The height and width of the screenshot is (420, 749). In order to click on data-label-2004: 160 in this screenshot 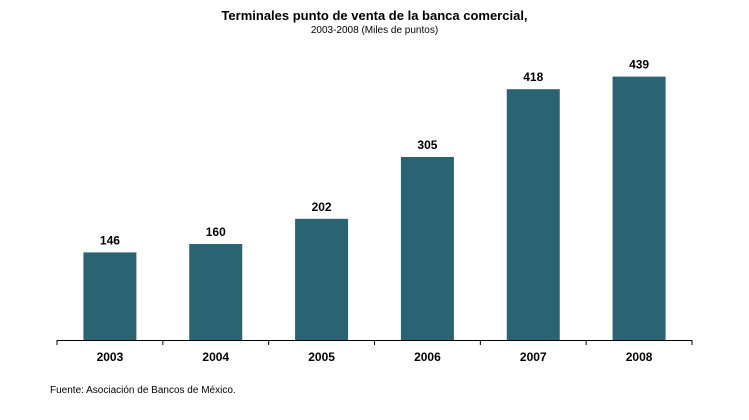, I will do `click(216, 232)`.